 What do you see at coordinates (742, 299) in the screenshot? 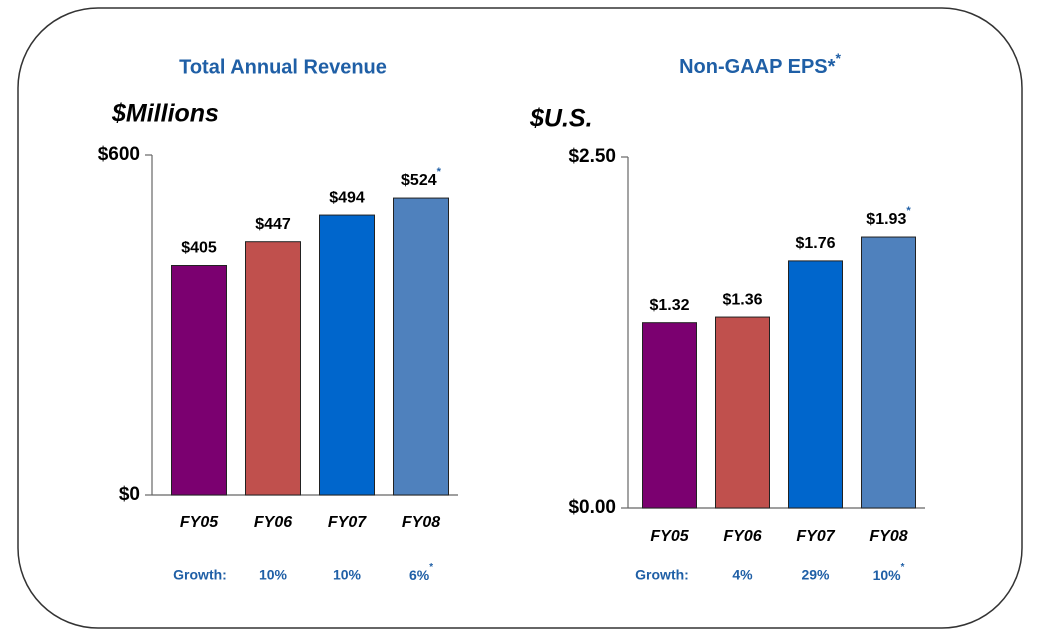
I see `value-label: $1.36` at bounding box center [742, 299].